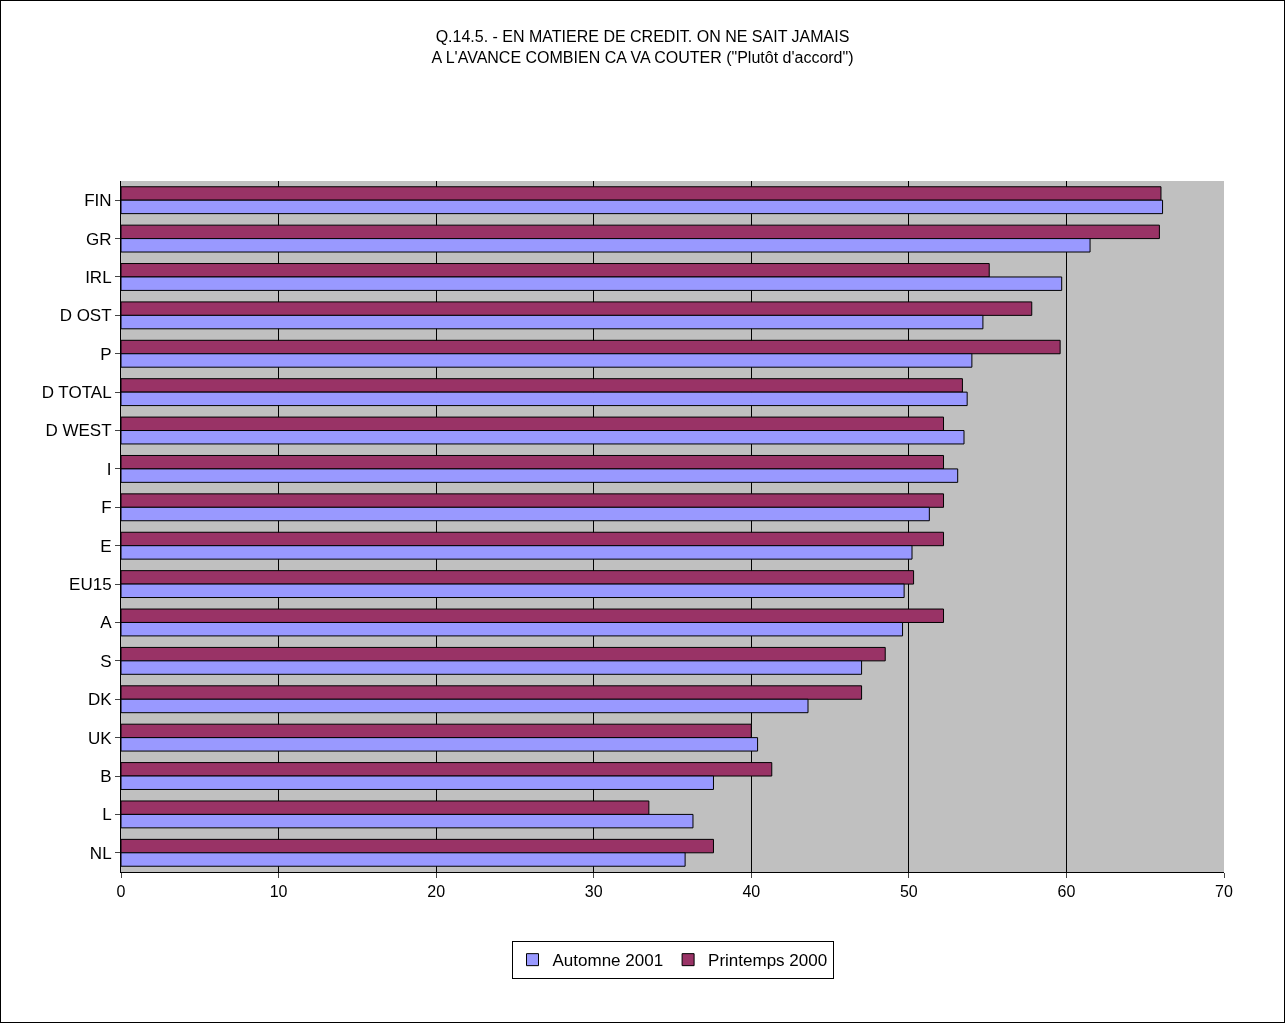 The image size is (1287, 1025). Describe the element at coordinates (100, 853) in the screenshot. I see `y-tick-label: NL` at that location.